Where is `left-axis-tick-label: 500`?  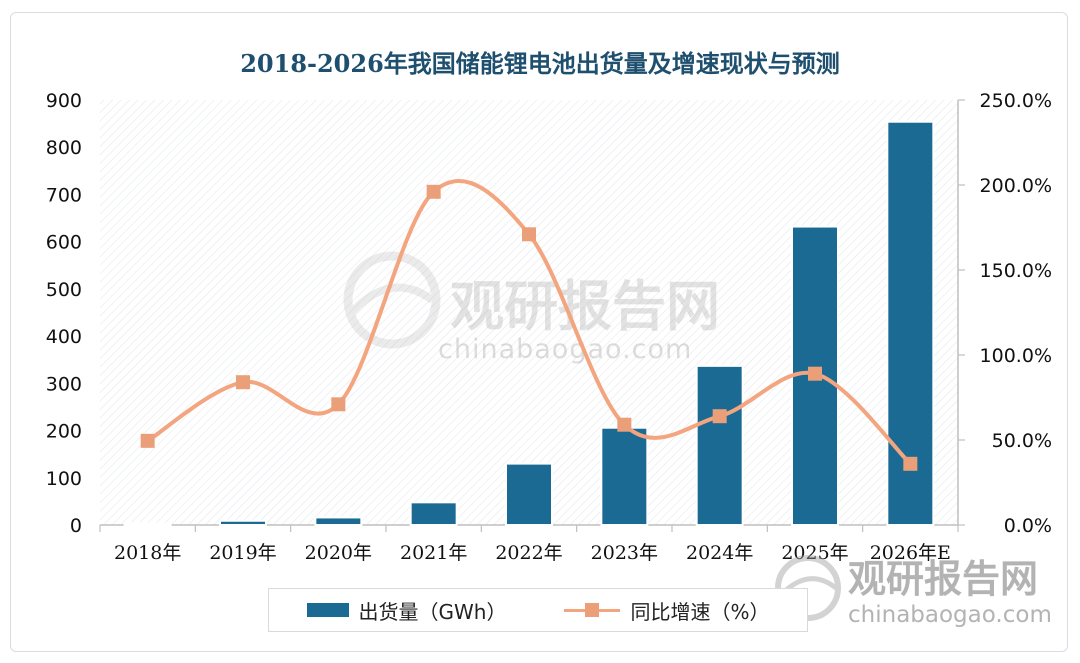
left-axis-tick-label: 500 is located at coordinates (64, 290).